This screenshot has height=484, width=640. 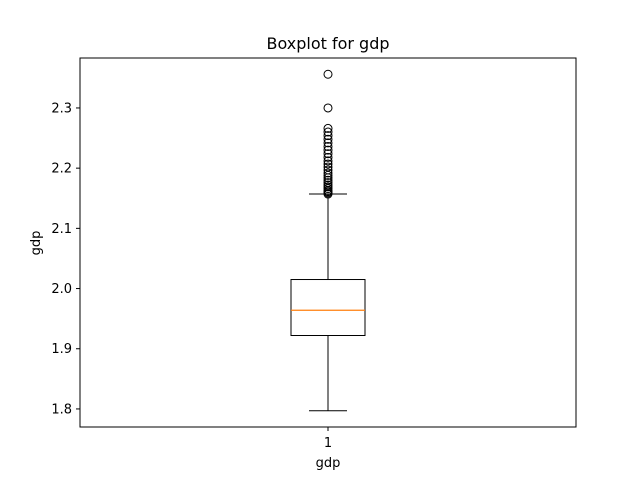 I want to click on x-tick-label: 1, so click(x=328, y=443).